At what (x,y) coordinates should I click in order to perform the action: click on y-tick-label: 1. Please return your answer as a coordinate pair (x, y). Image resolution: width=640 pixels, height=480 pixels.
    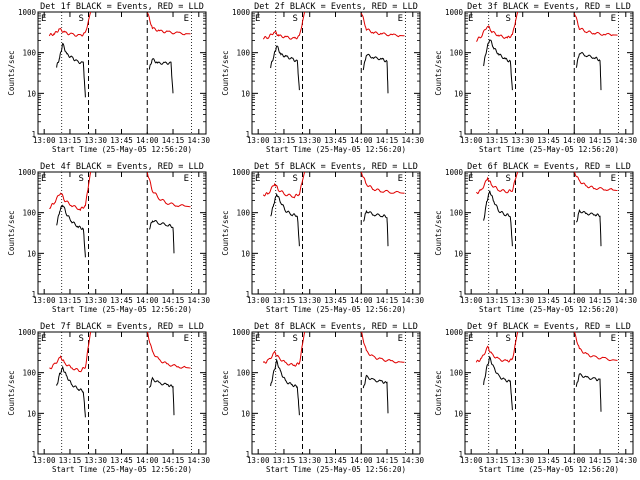
    Looking at the image, I should click on (247, 294).